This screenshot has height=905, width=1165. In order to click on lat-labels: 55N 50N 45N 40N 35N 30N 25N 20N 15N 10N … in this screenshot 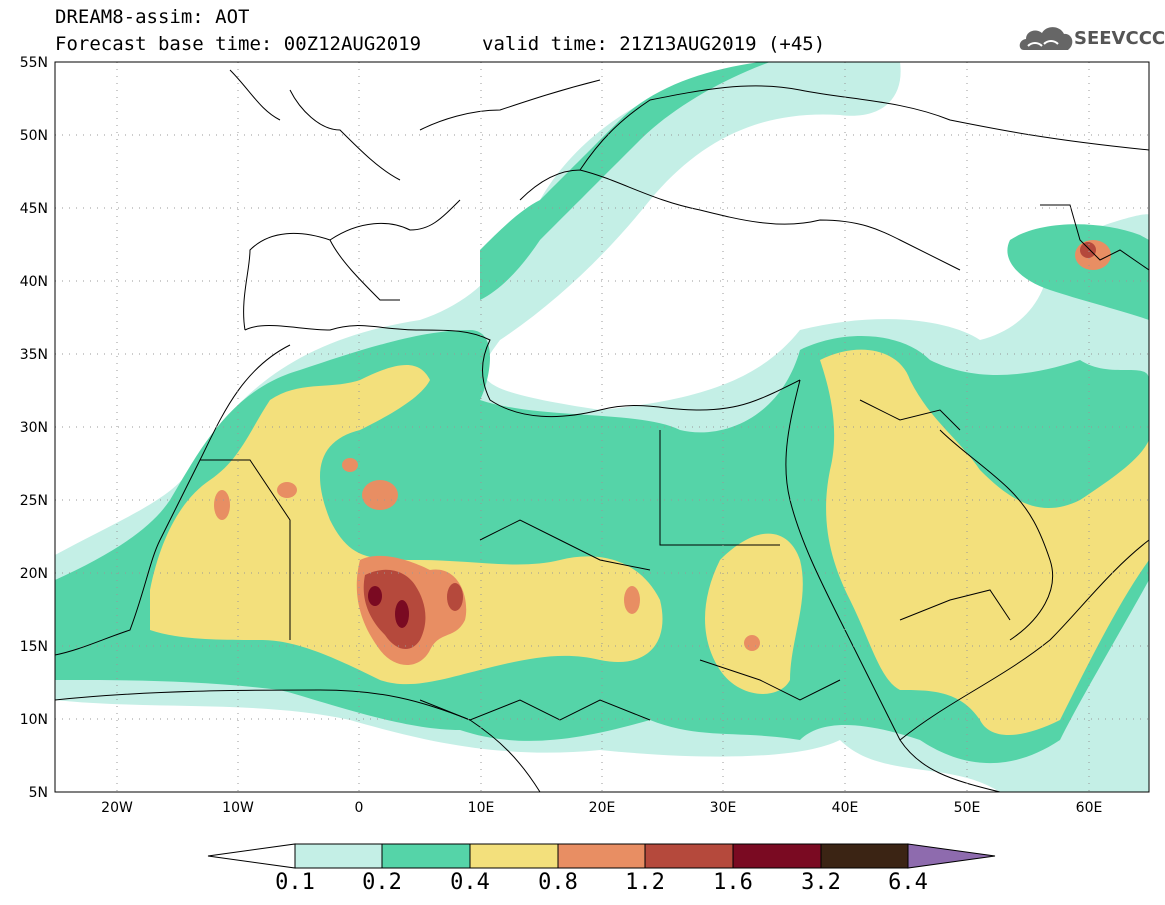, I will do `click(34, 428)`.